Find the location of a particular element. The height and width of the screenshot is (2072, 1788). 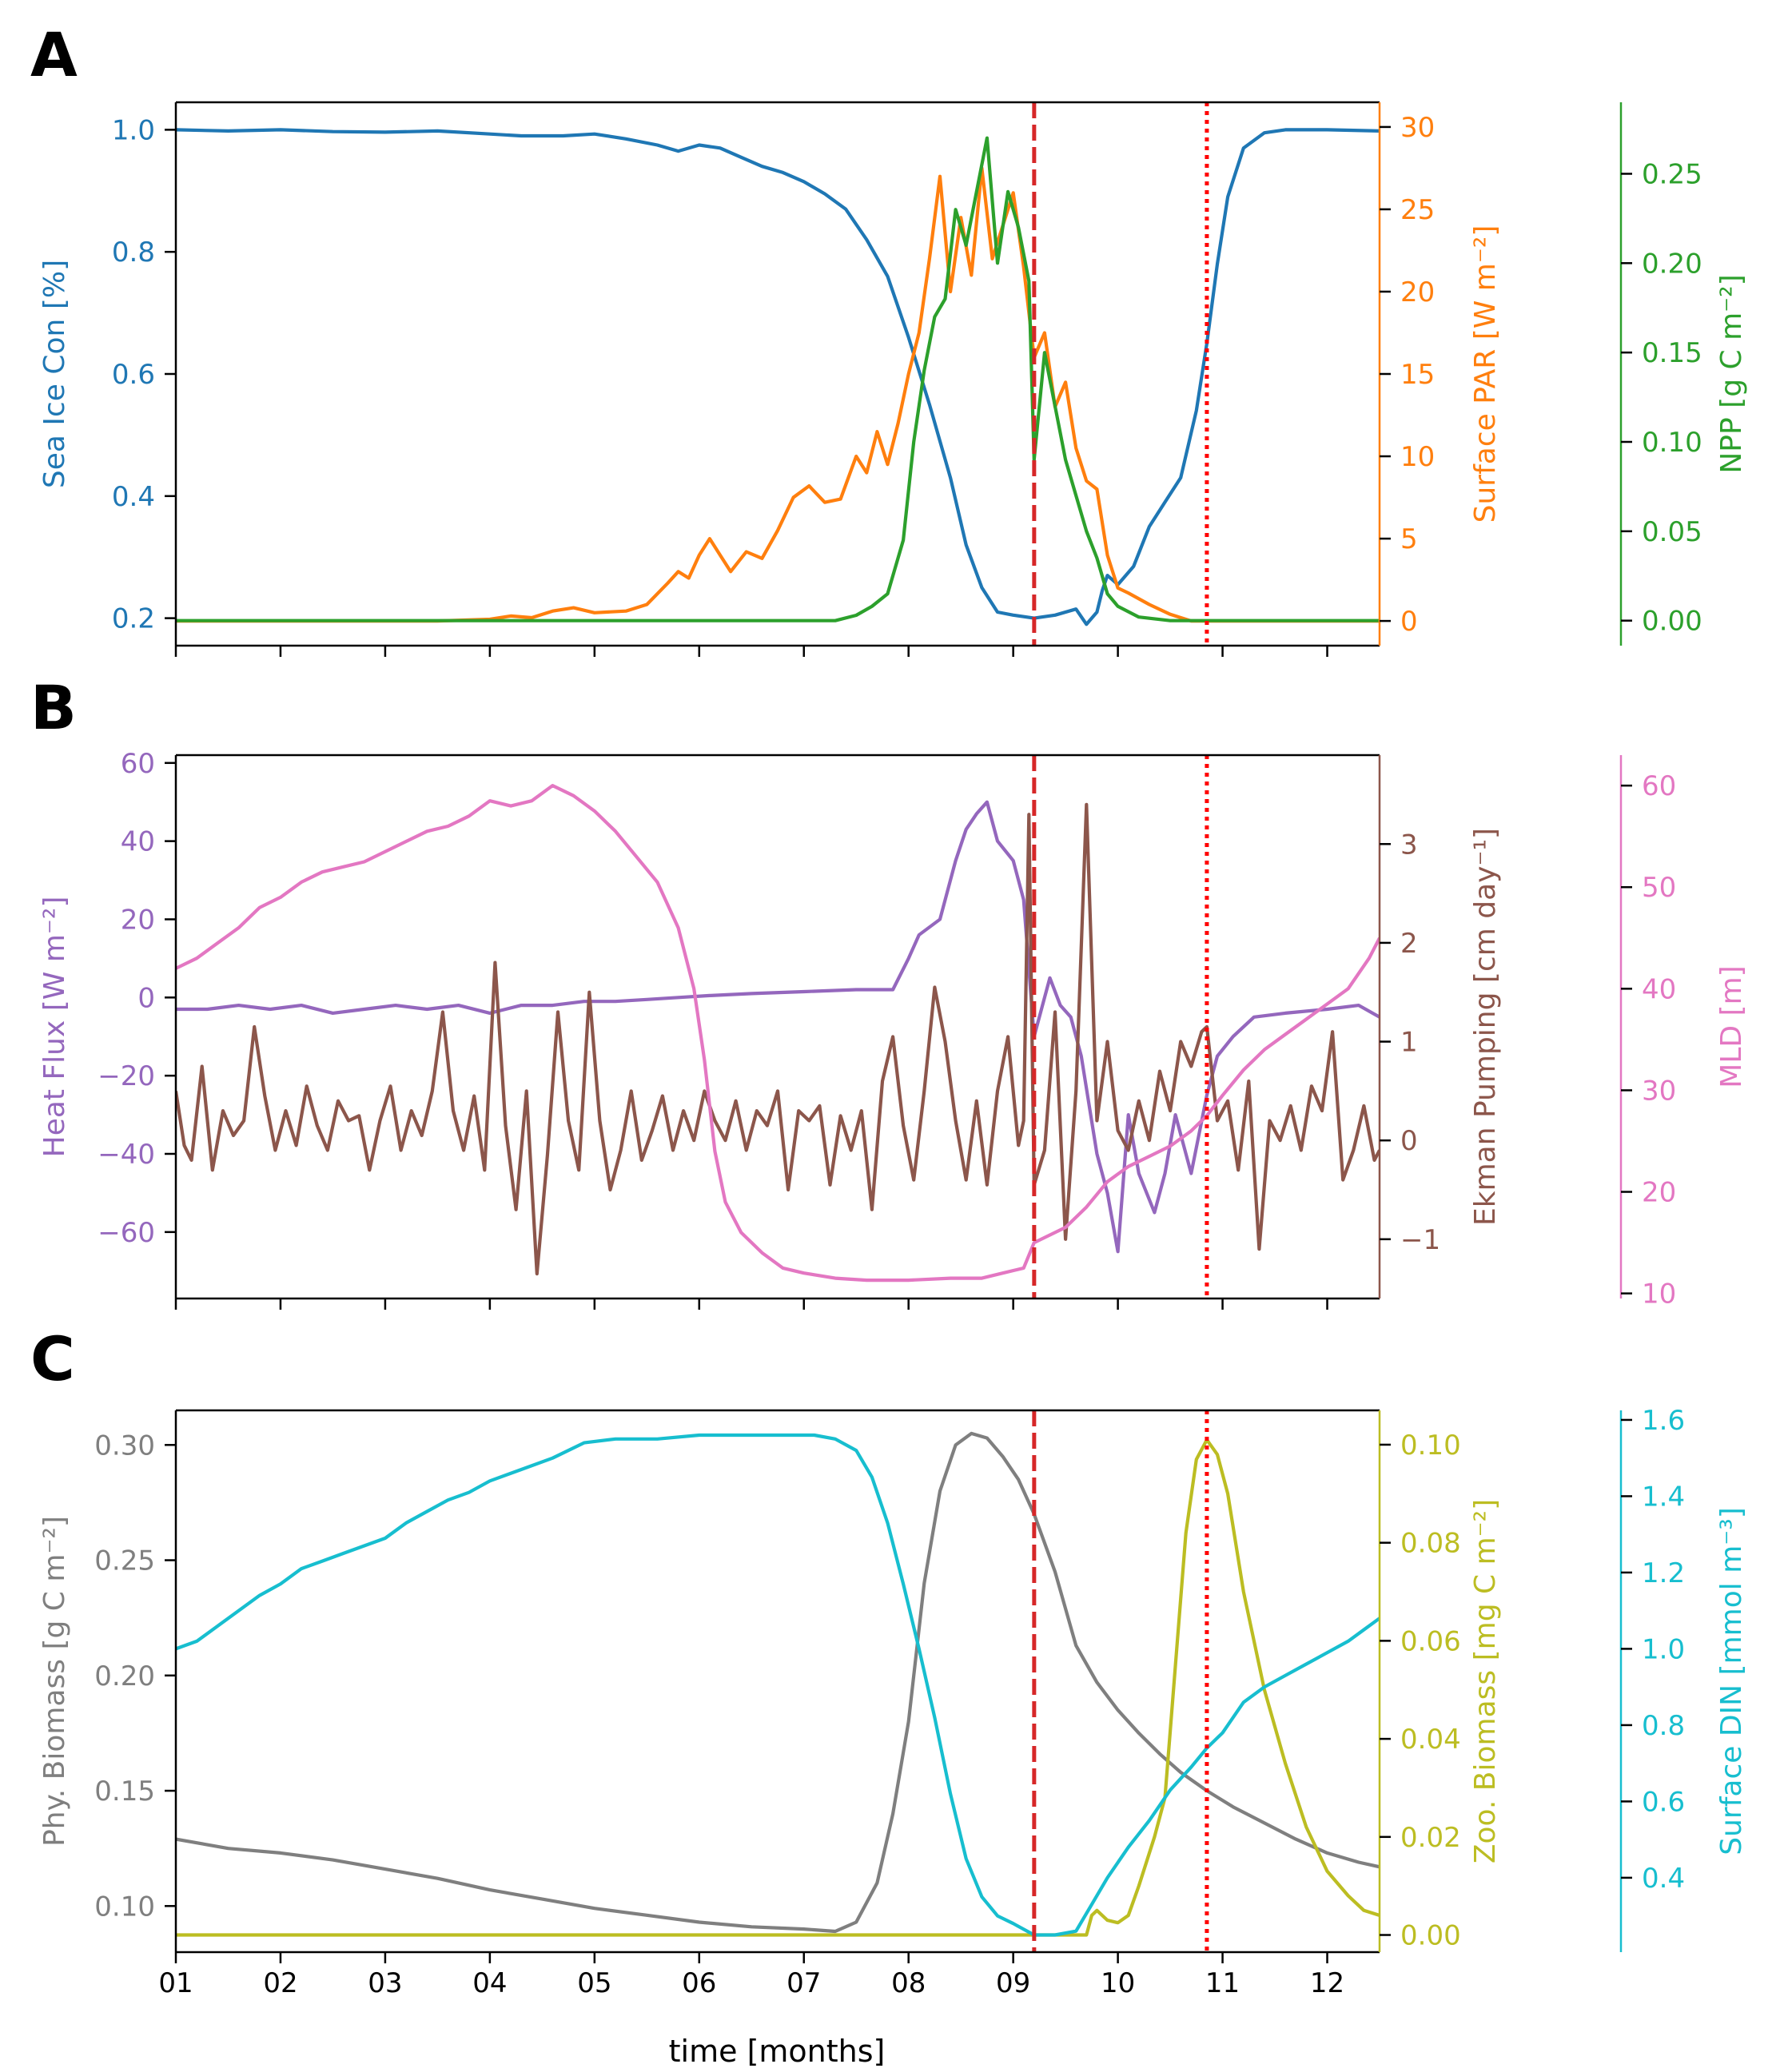

y-tick-label: 50 is located at coordinates (1659, 888).